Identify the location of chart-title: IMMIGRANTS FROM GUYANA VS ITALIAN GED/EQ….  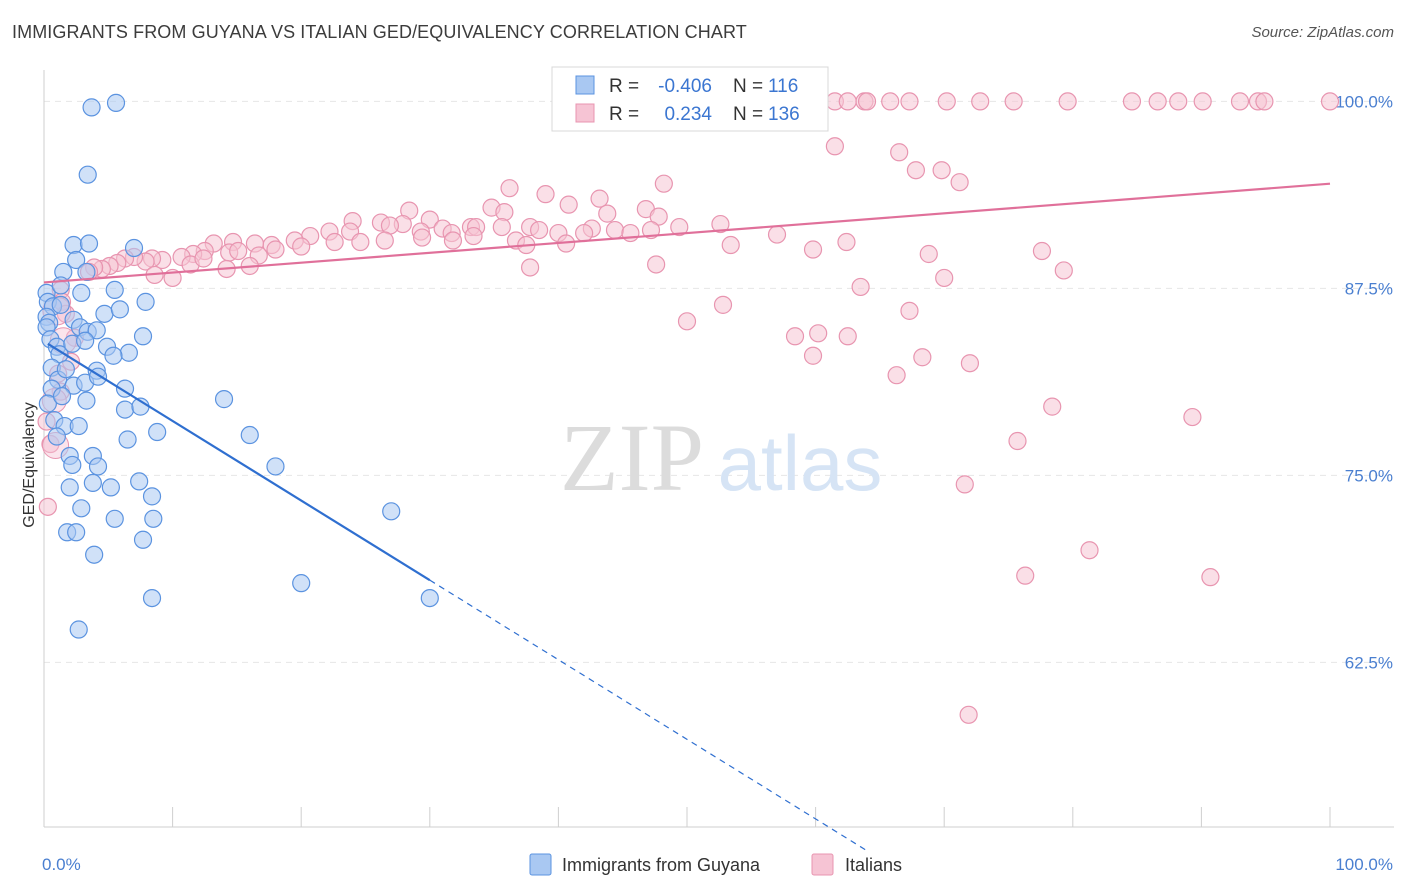
(379, 32).